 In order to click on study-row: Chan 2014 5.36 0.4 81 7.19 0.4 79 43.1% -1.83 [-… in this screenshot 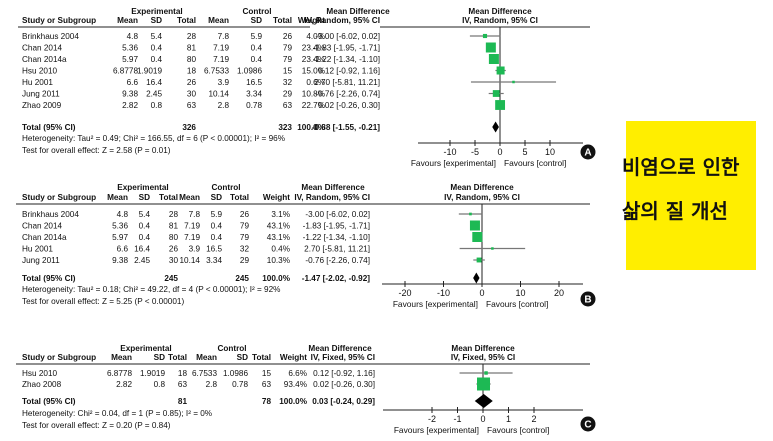, I will do `click(251, 225)`.